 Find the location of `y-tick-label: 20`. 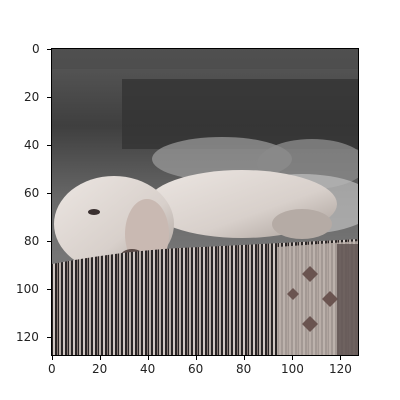

y-tick-label: 20 is located at coordinates (32, 97).